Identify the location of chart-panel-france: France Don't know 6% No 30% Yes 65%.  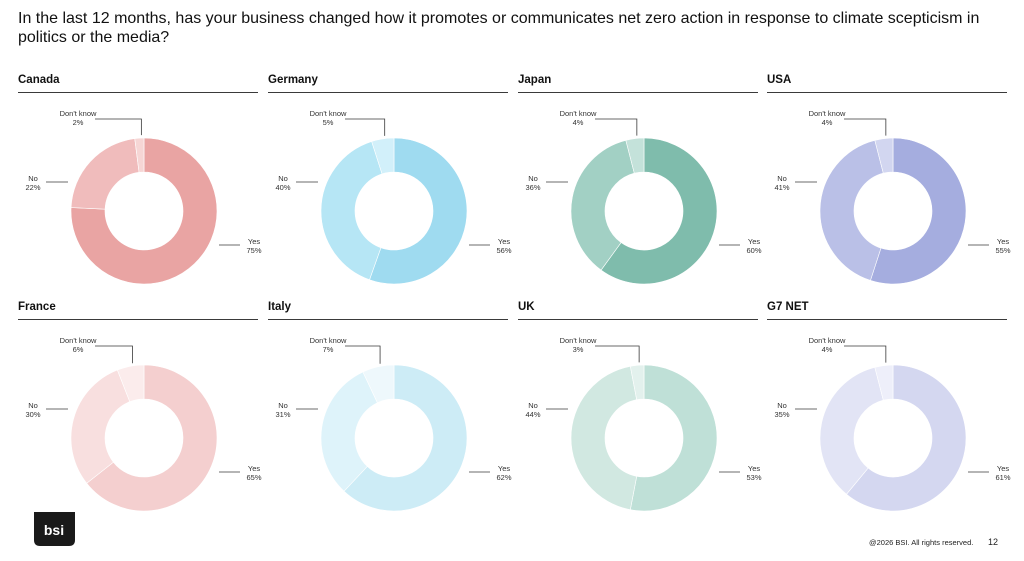
(140, 413).